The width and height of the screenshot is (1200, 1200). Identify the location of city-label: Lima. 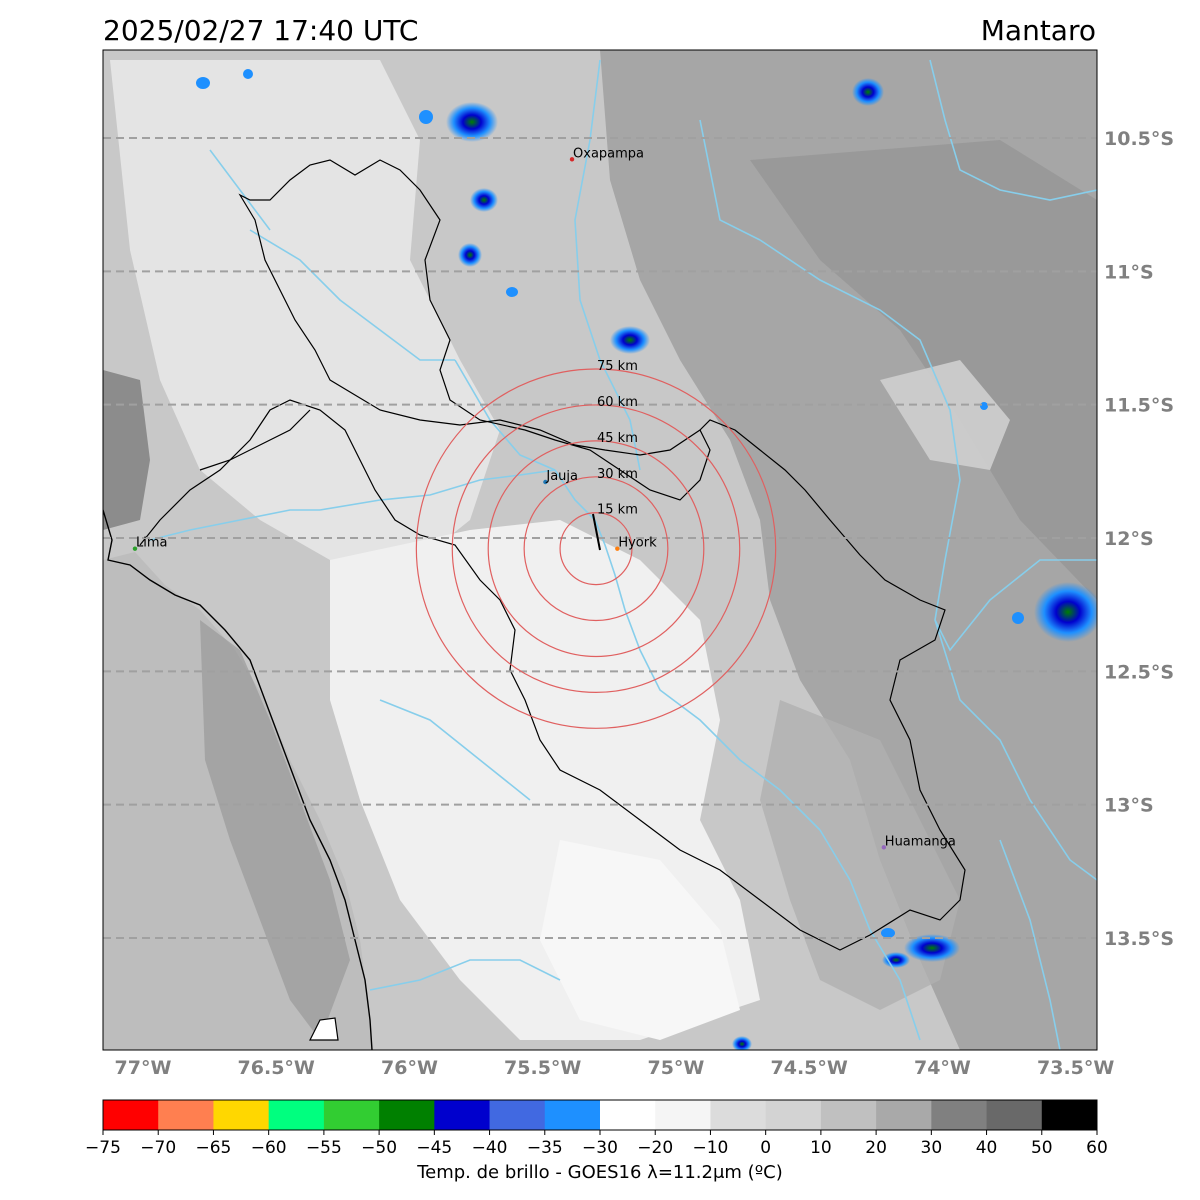
(151, 543).